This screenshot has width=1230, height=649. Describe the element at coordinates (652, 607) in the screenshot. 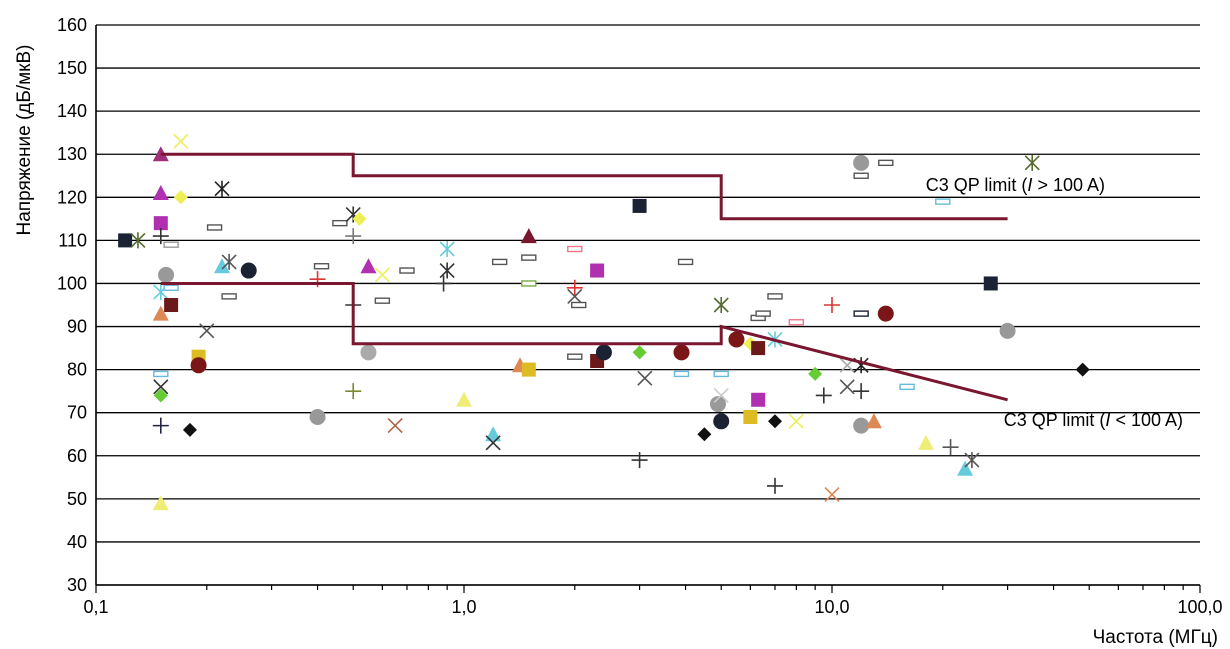

I see `x-tick-labels: 0,1 1,0 10,0 100,0` at that location.